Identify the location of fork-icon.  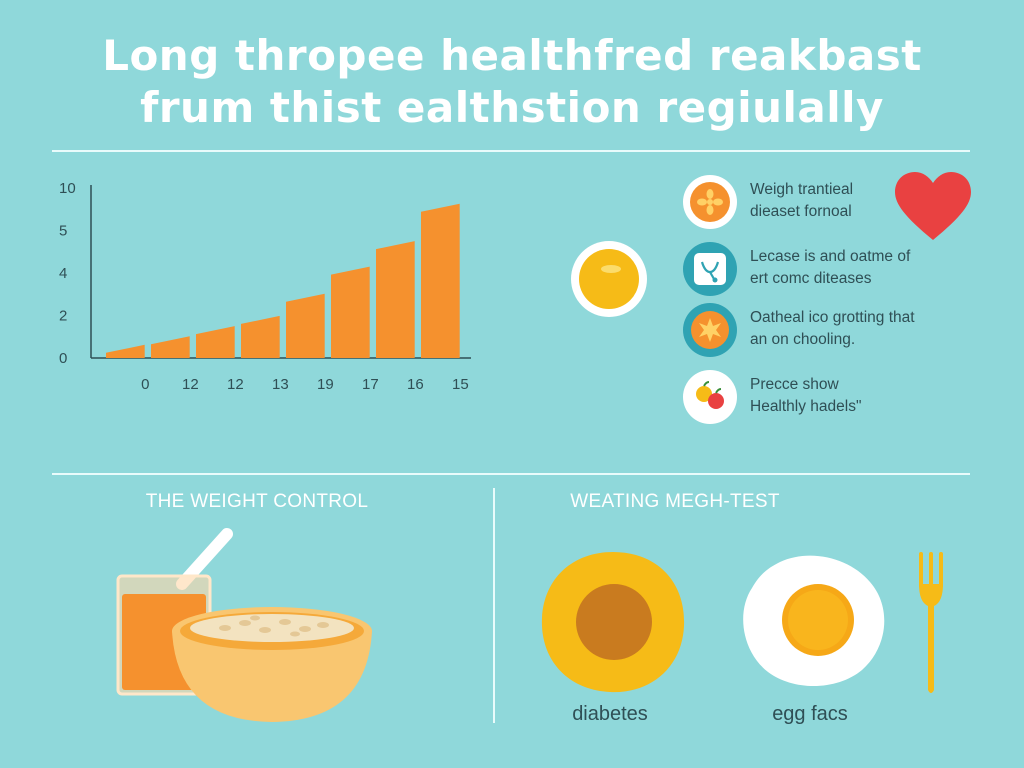
(931, 622).